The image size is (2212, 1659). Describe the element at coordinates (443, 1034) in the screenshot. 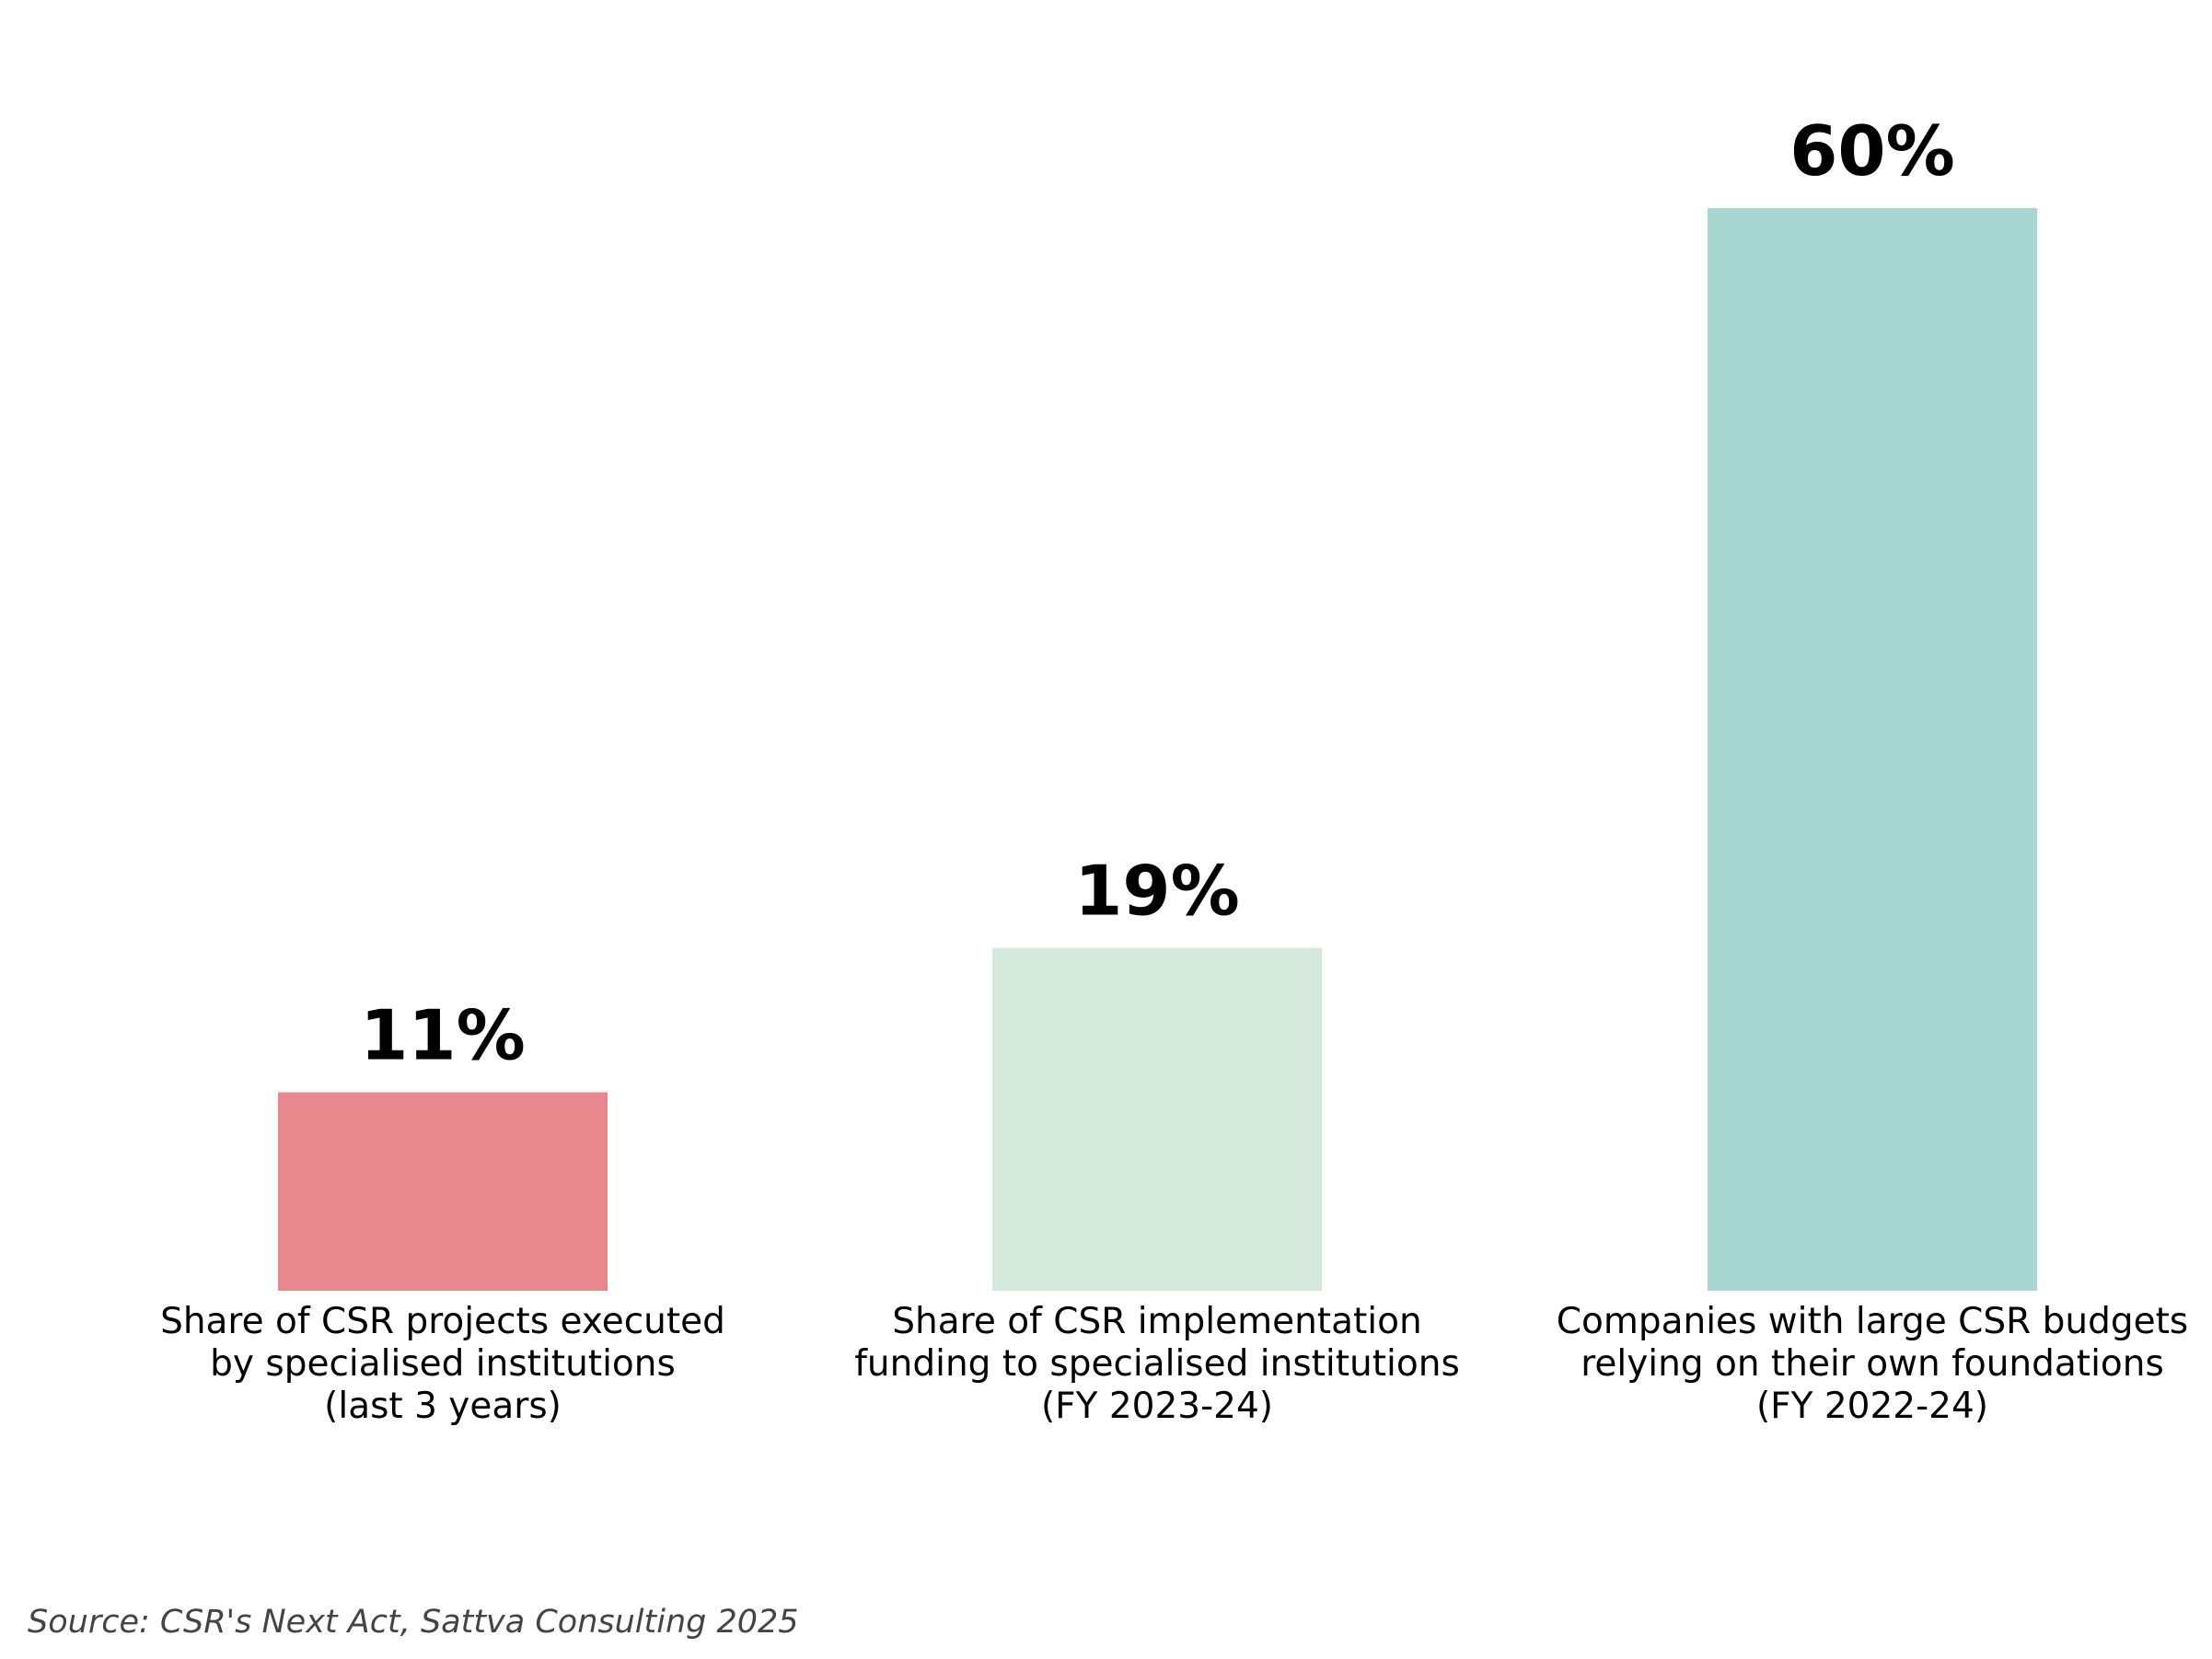

I see `value-label-1: 11%` at that location.